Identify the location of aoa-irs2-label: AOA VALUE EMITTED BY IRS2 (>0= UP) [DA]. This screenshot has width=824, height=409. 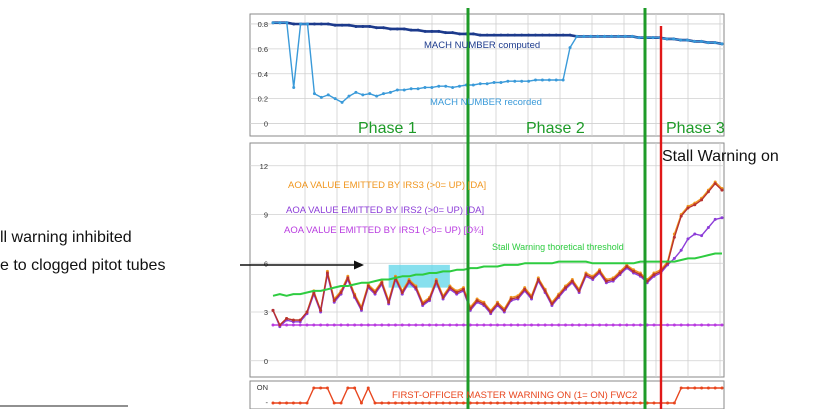
(385, 210).